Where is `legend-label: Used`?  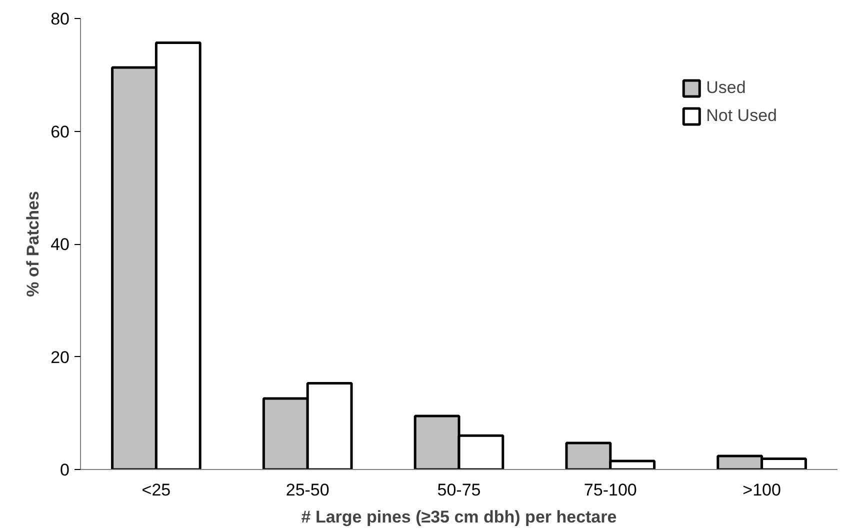 legend-label: Used is located at coordinates (726, 88).